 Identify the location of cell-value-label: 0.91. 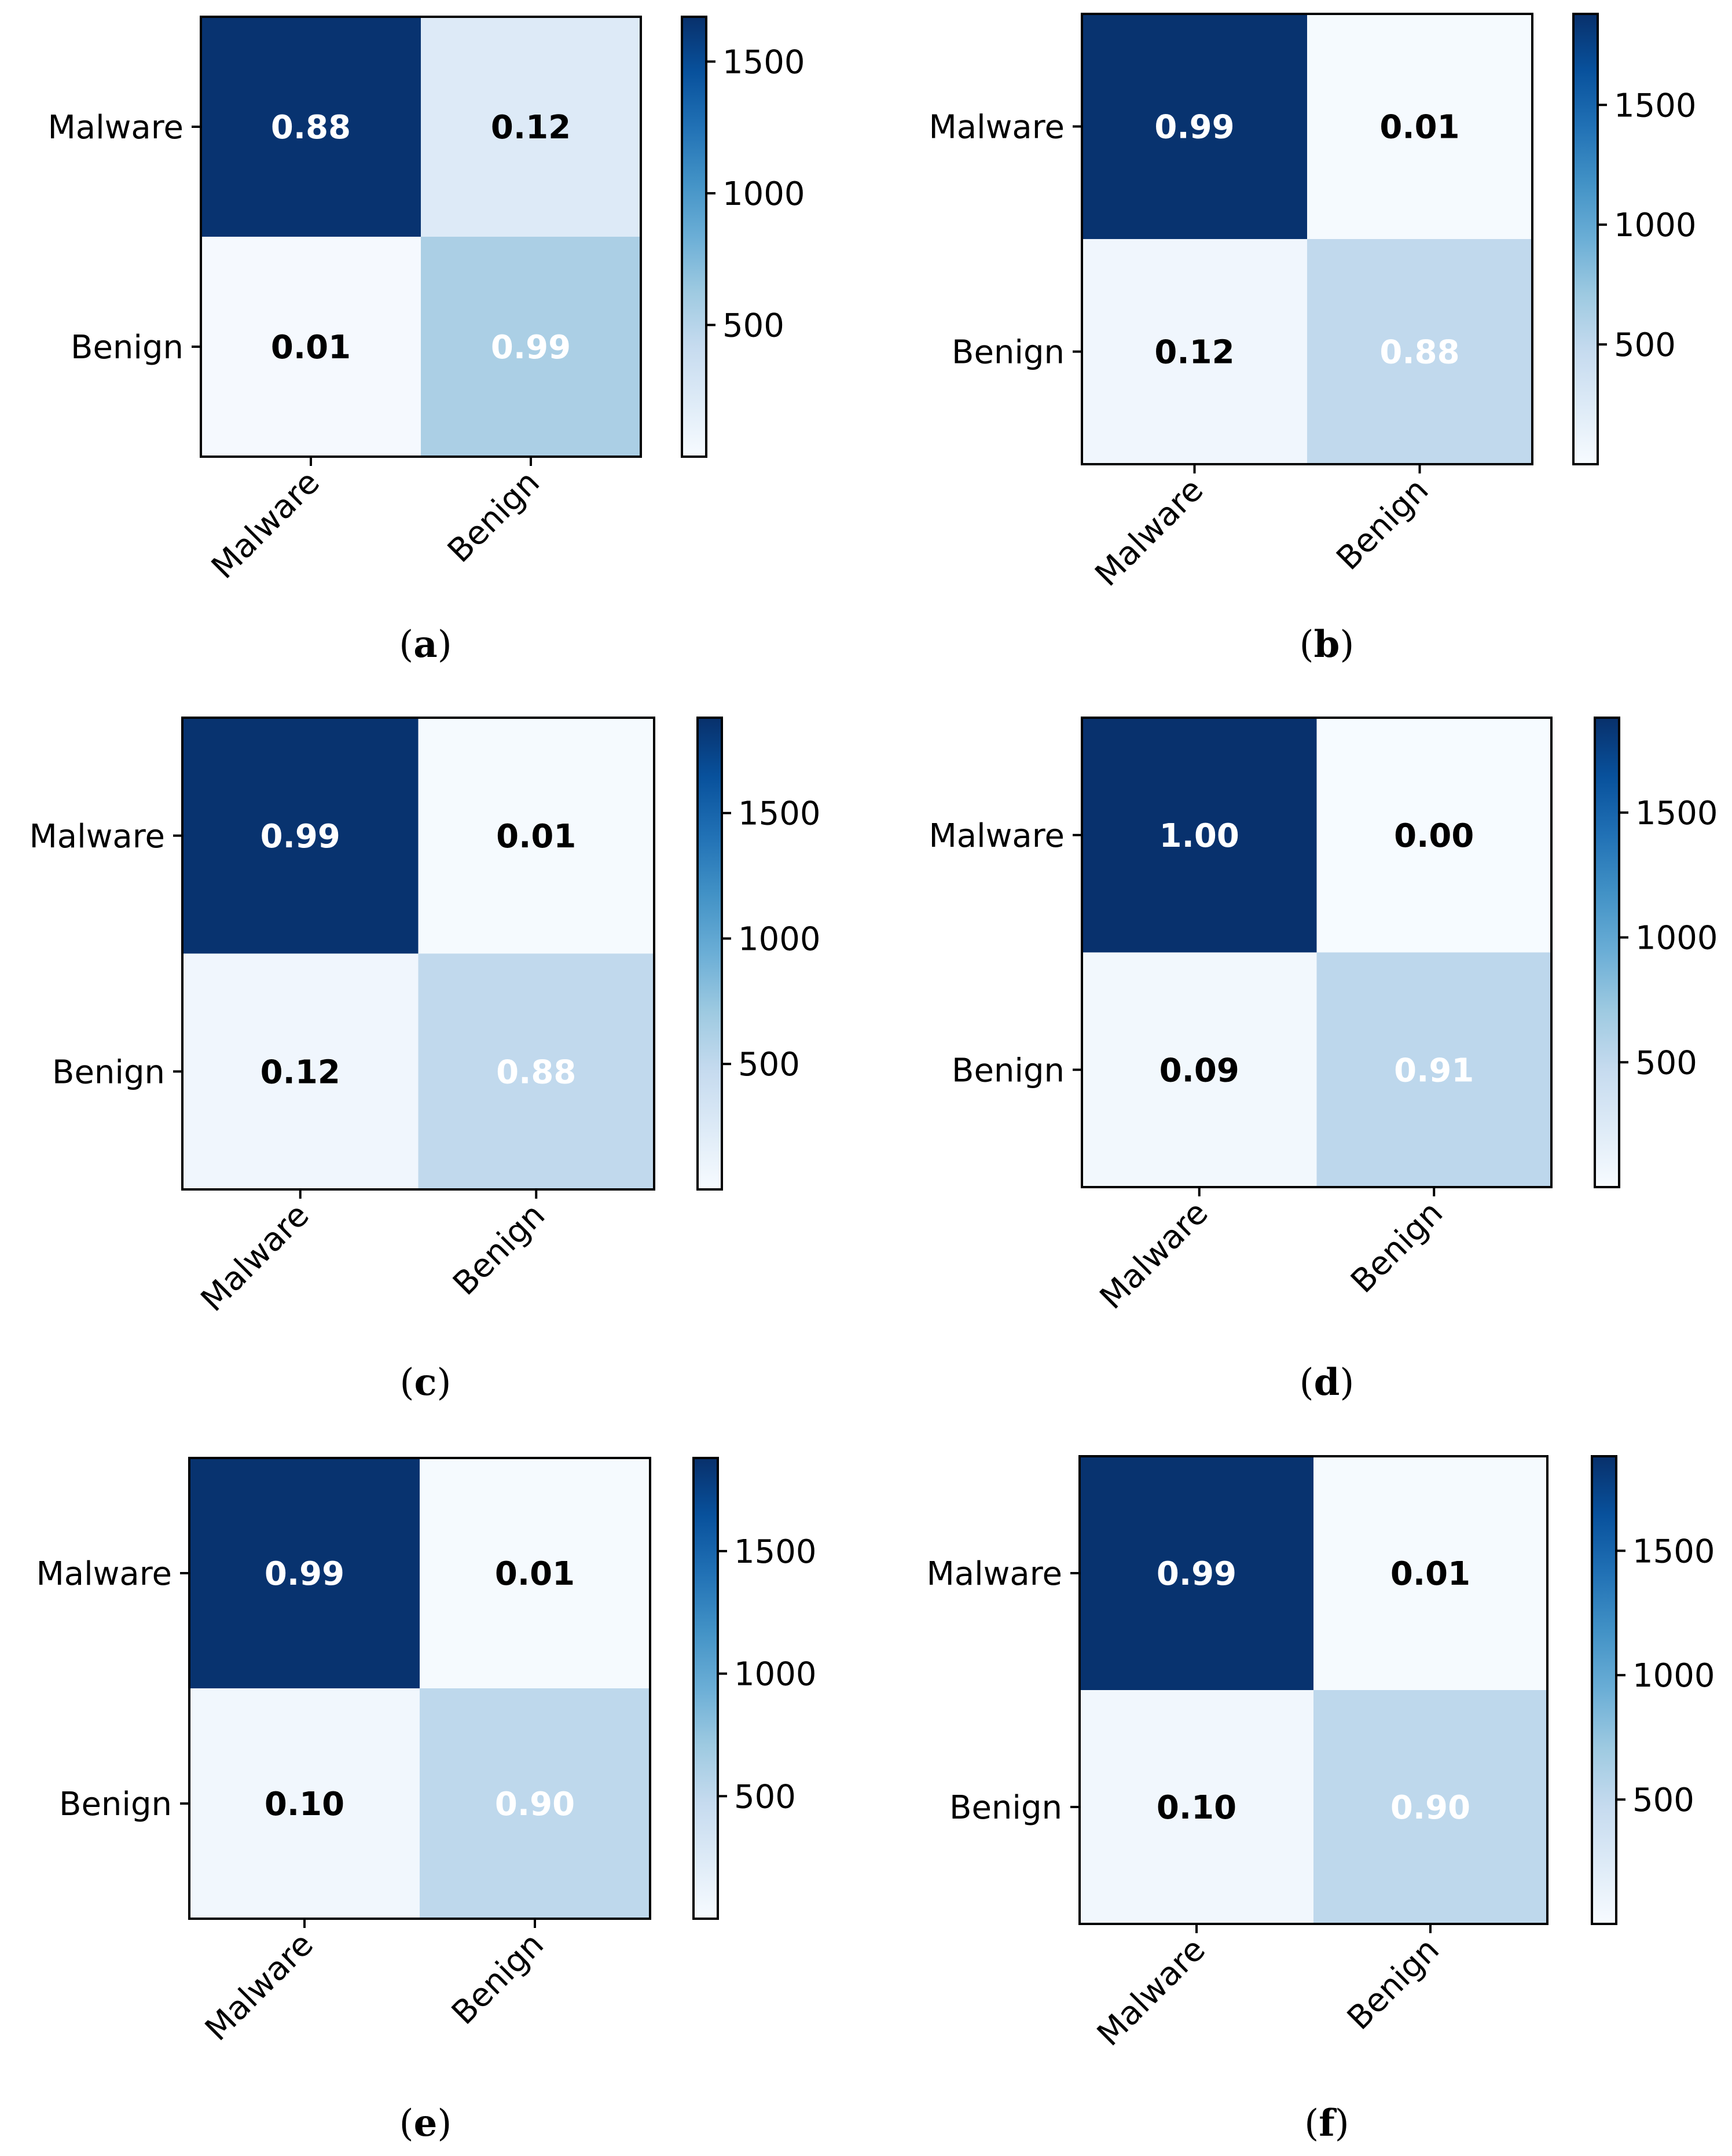
(1434, 1070).